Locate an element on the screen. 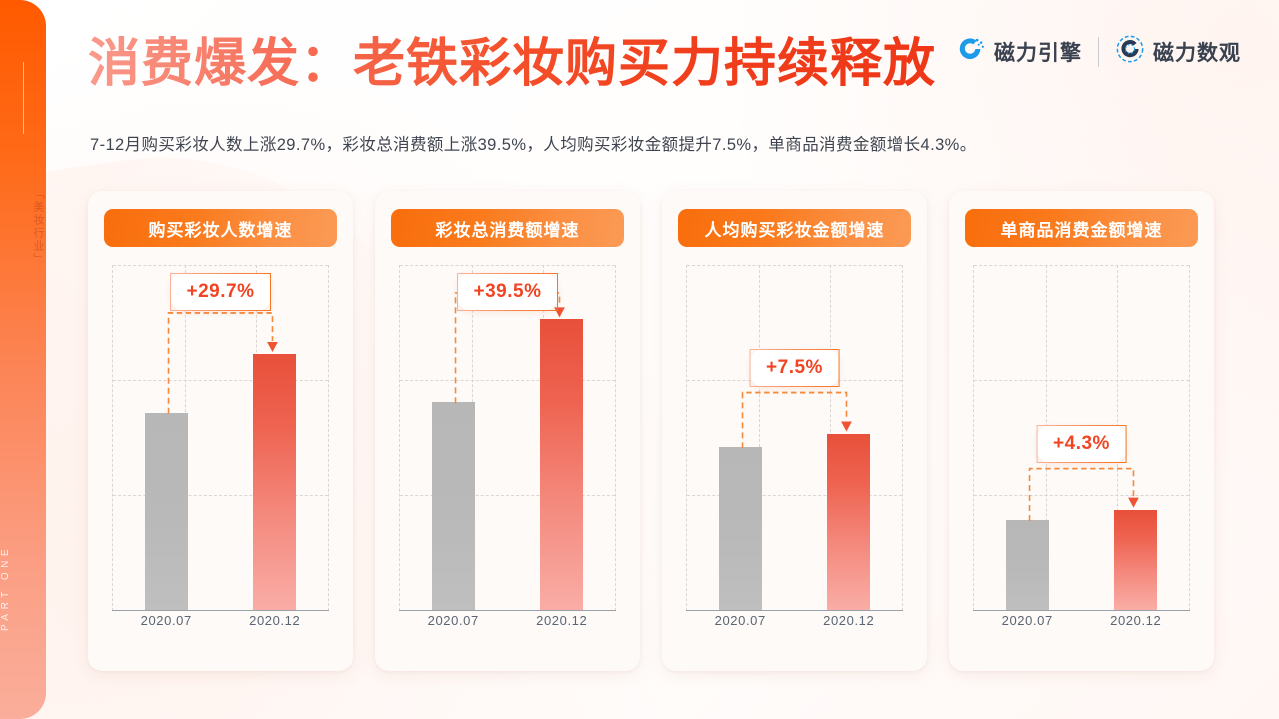 This screenshot has height=719, width=1279. growth-badge-value: +29.7% is located at coordinates (220, 291).